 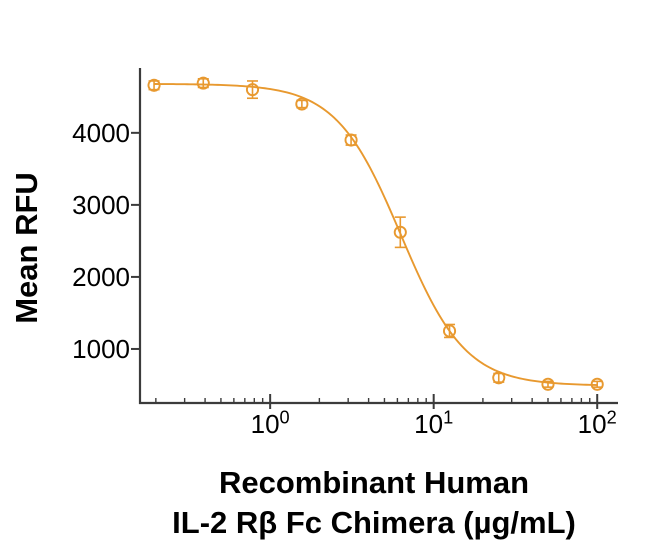 What do you see at coordinates (597, 423) in the screenshot?
I see `x-tick-label: 10²` at bounding box center [597, 423].